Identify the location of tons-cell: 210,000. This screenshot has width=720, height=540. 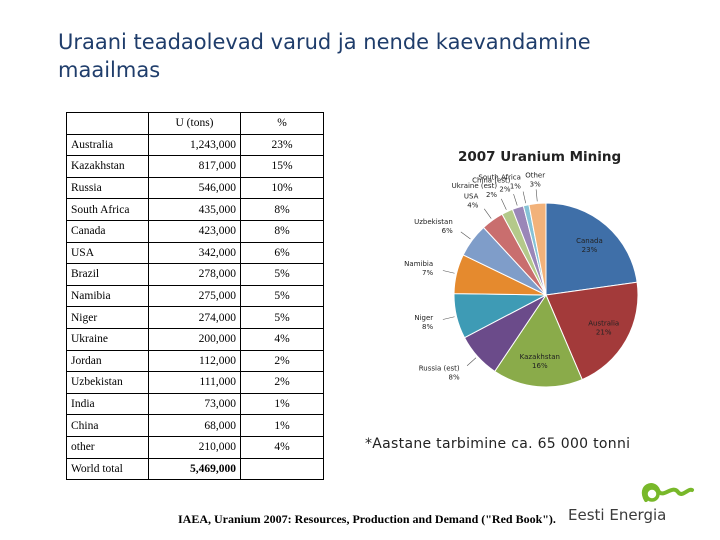
(194, 447).